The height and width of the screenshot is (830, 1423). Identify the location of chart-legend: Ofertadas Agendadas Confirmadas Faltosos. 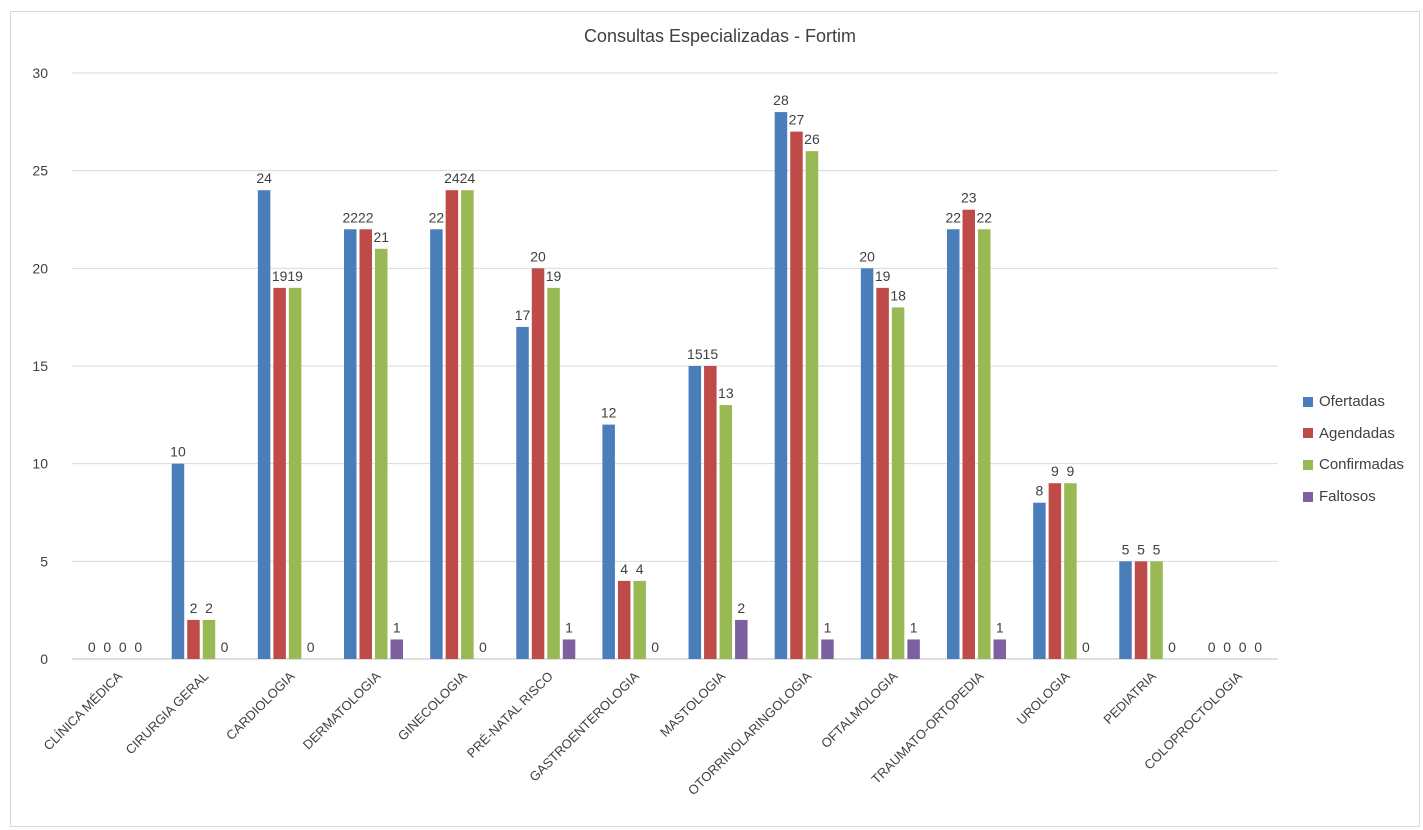
(1353, 449).